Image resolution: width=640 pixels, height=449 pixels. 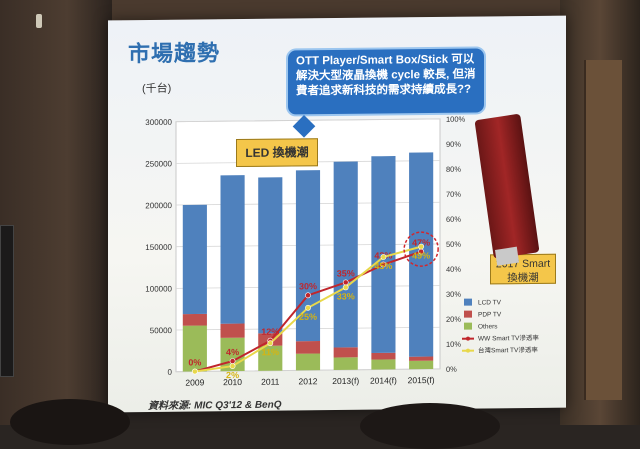 I want to click on data-label: 11%, so click(x=271, y=352).